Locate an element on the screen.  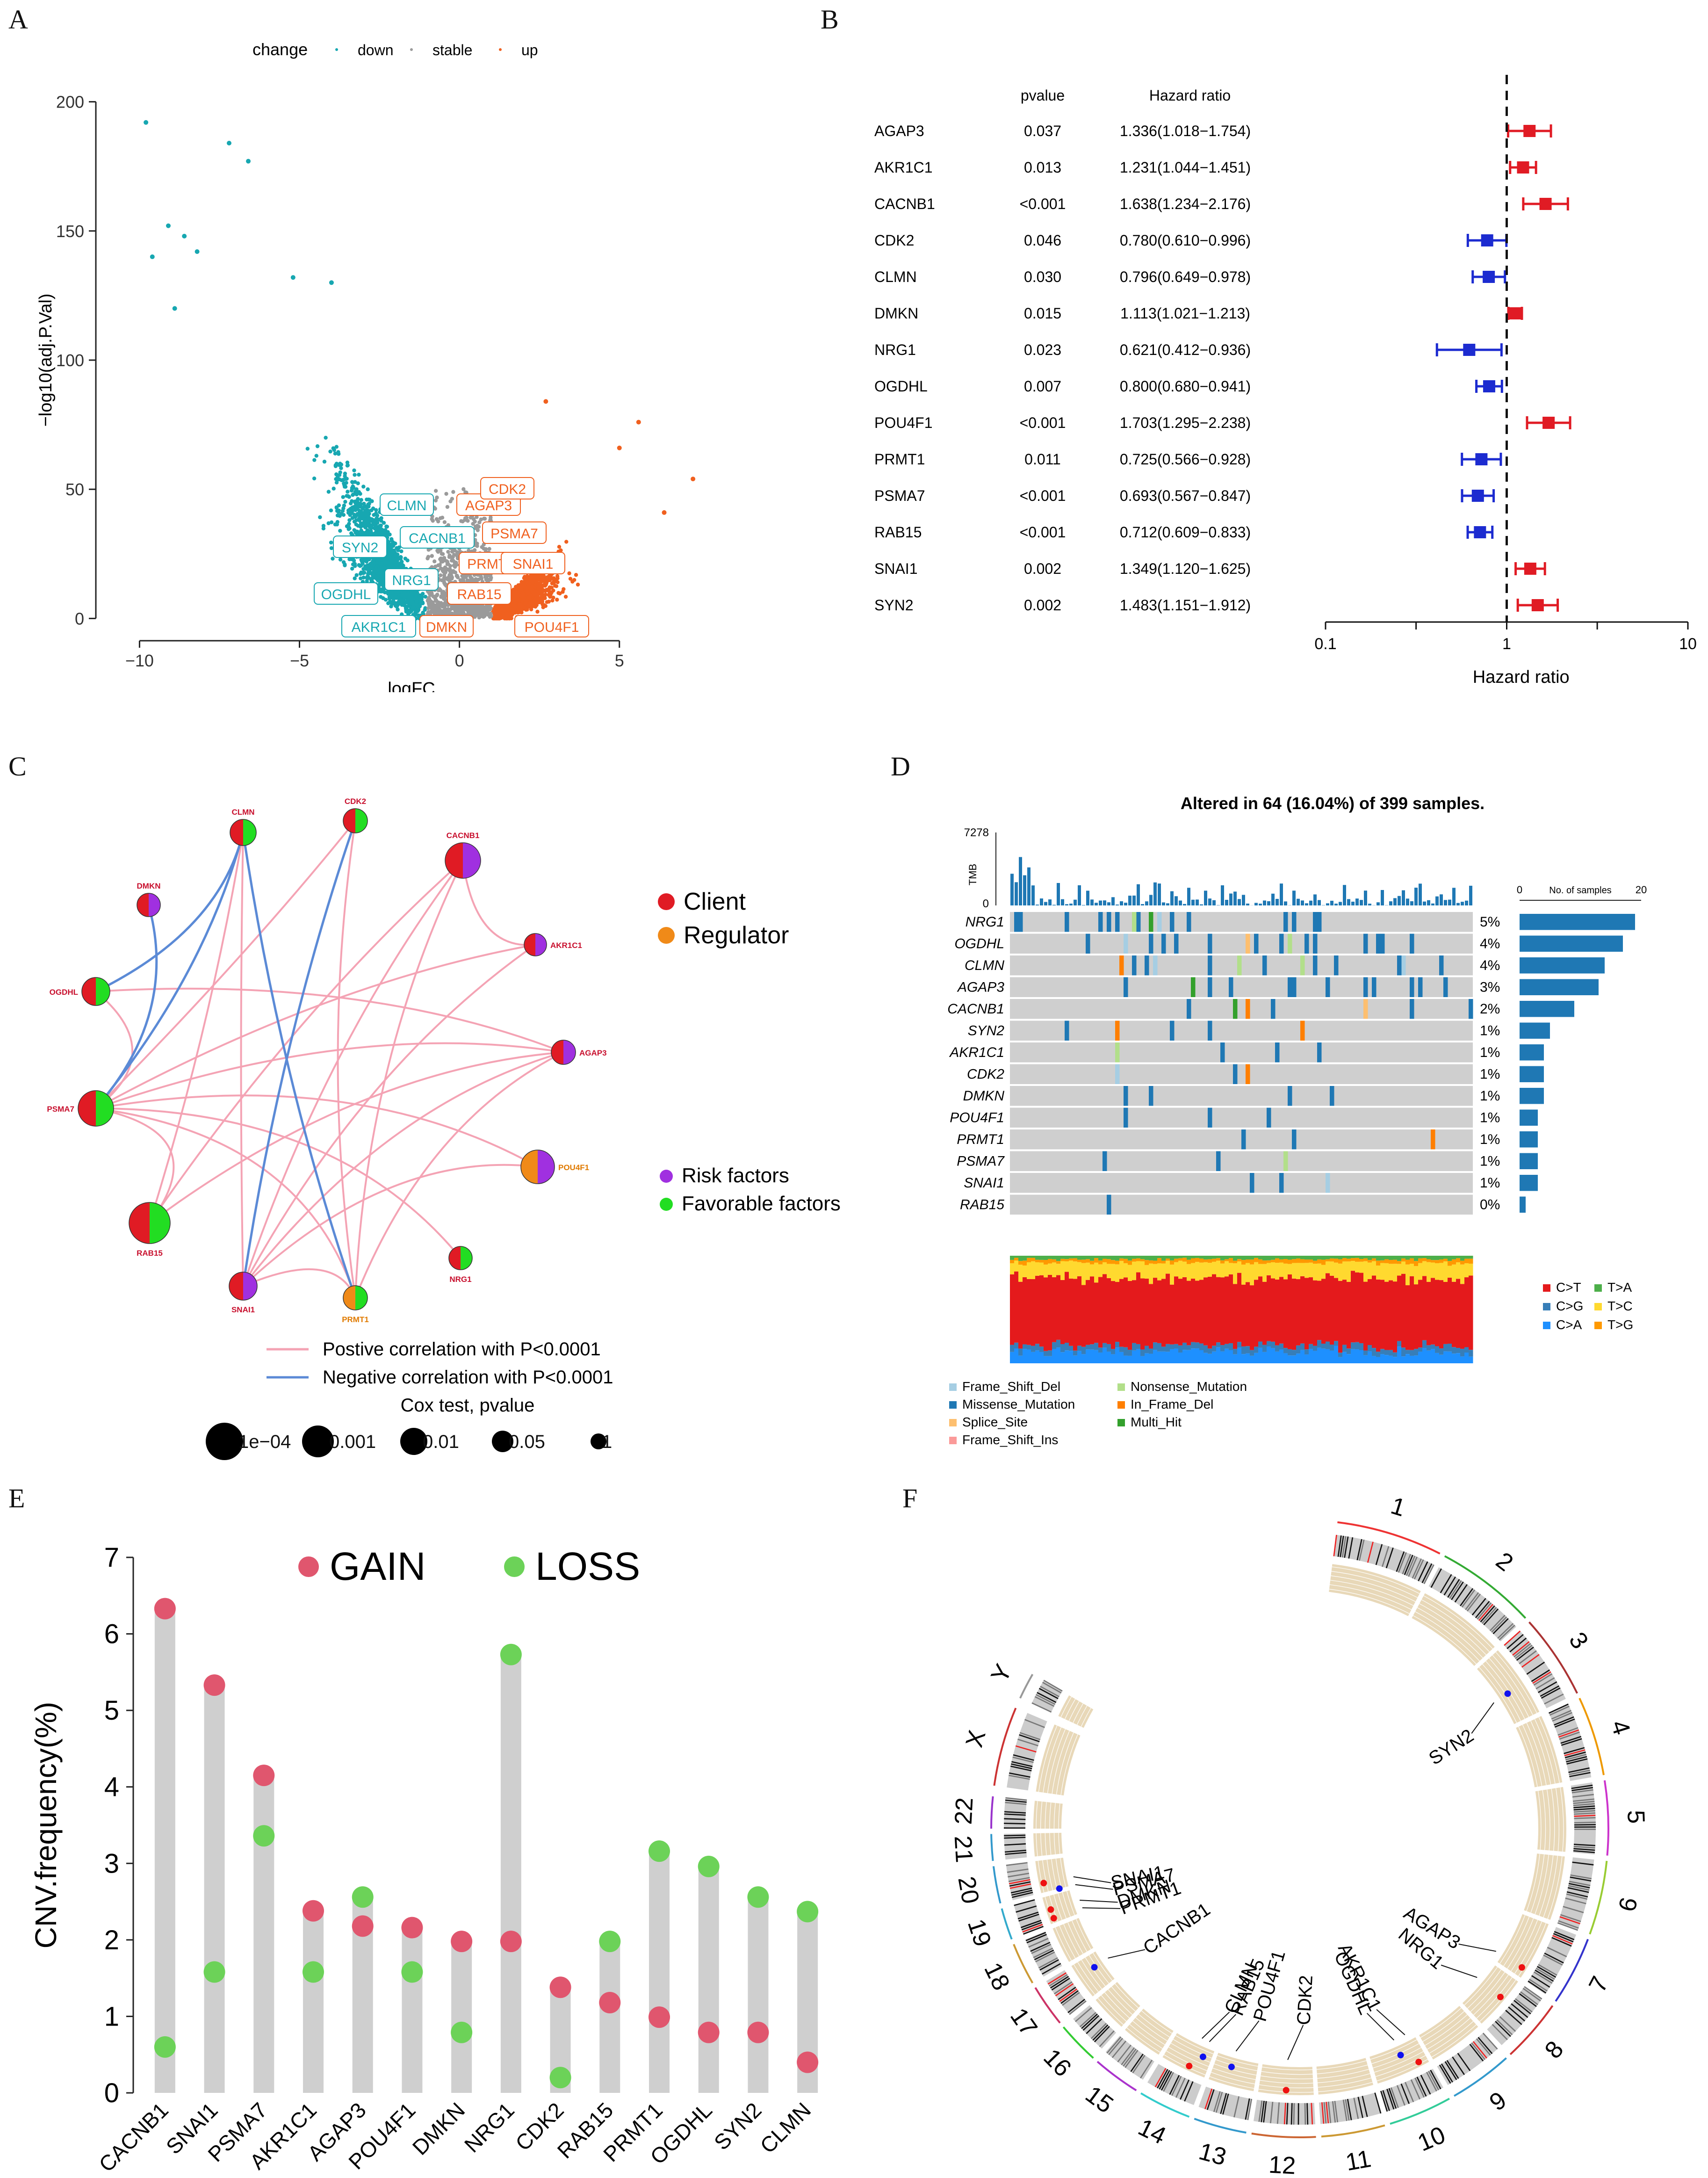
legend-pos-label: Postive correlation with P<0.0001 is located at coordinates (462, 1349).